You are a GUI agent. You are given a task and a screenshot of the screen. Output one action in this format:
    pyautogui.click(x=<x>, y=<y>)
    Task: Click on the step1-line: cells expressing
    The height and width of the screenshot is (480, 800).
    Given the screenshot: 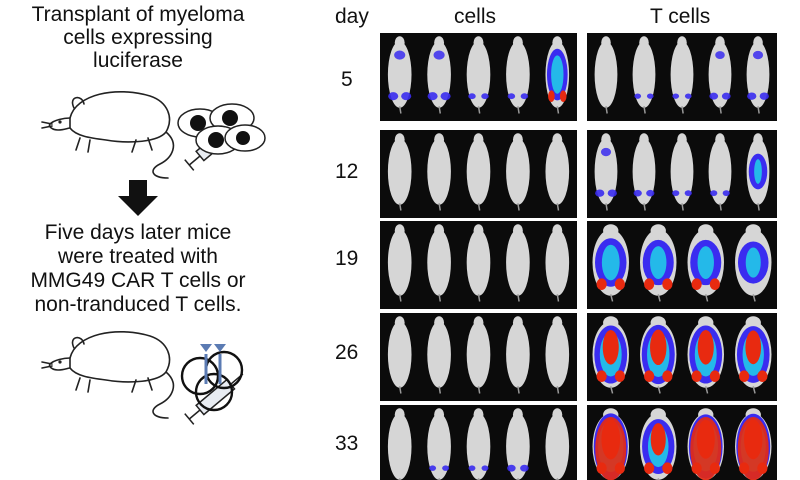 What is the action you would take?
    pyautogui.click(x=138, y=37)
    